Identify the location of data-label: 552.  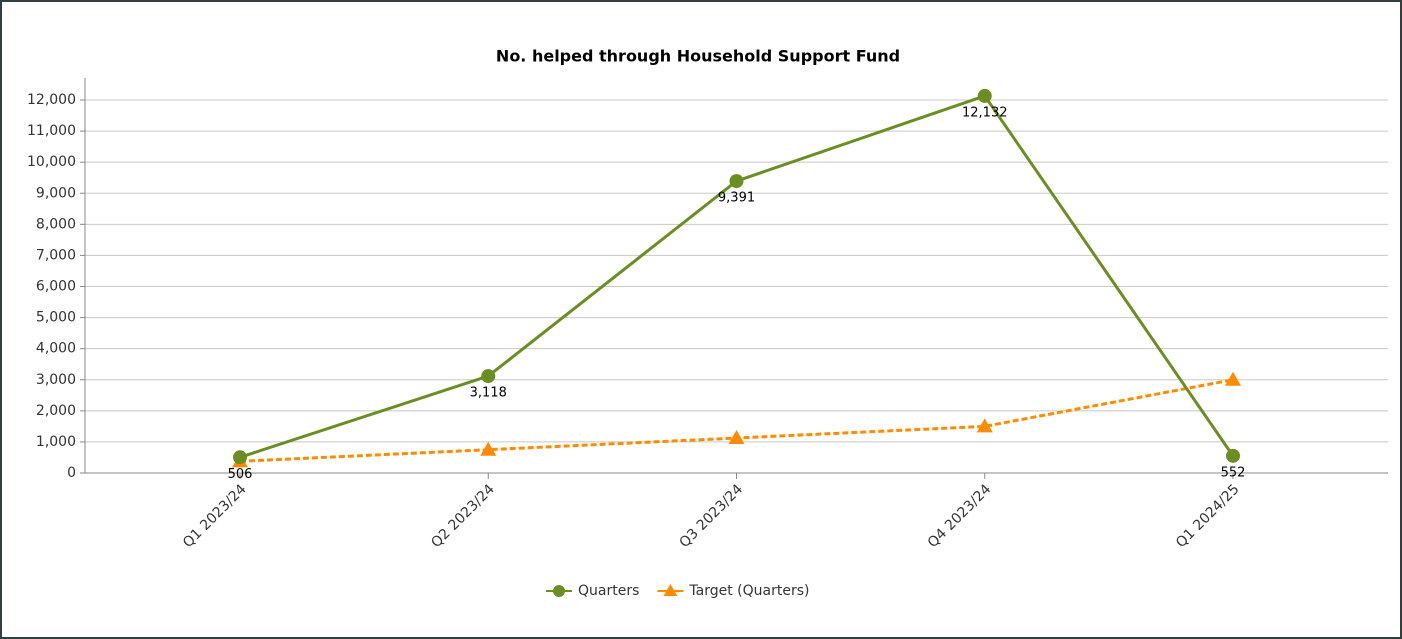
(1233, 472).